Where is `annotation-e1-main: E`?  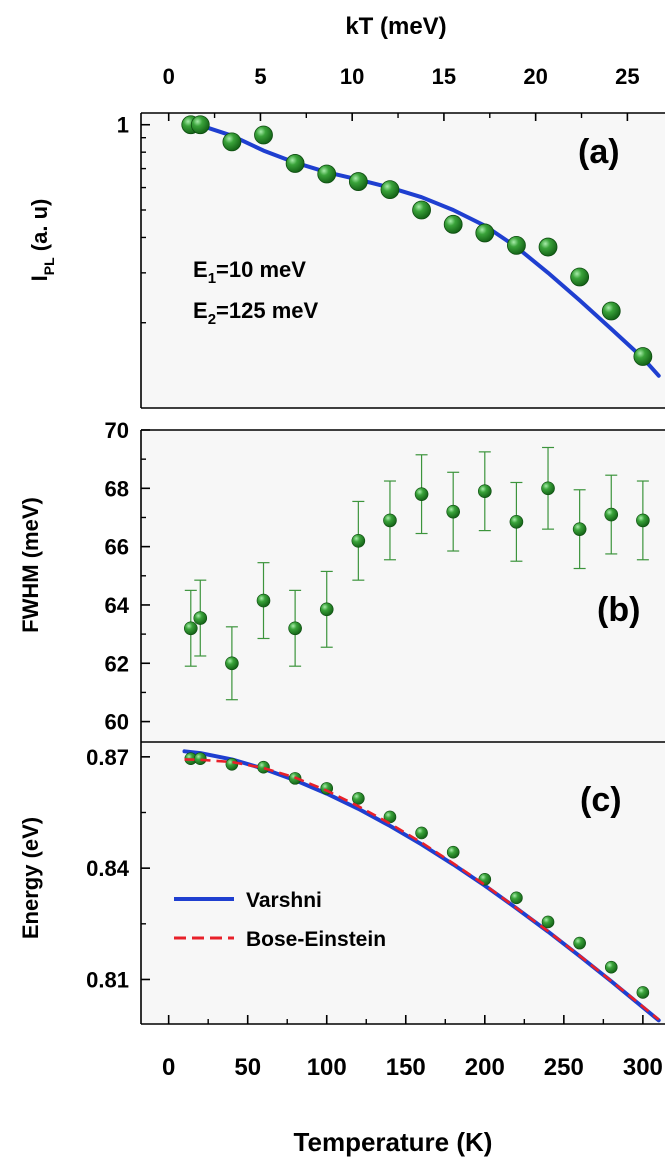
annotation-e1-main: E is located at coordinates (200, 269).